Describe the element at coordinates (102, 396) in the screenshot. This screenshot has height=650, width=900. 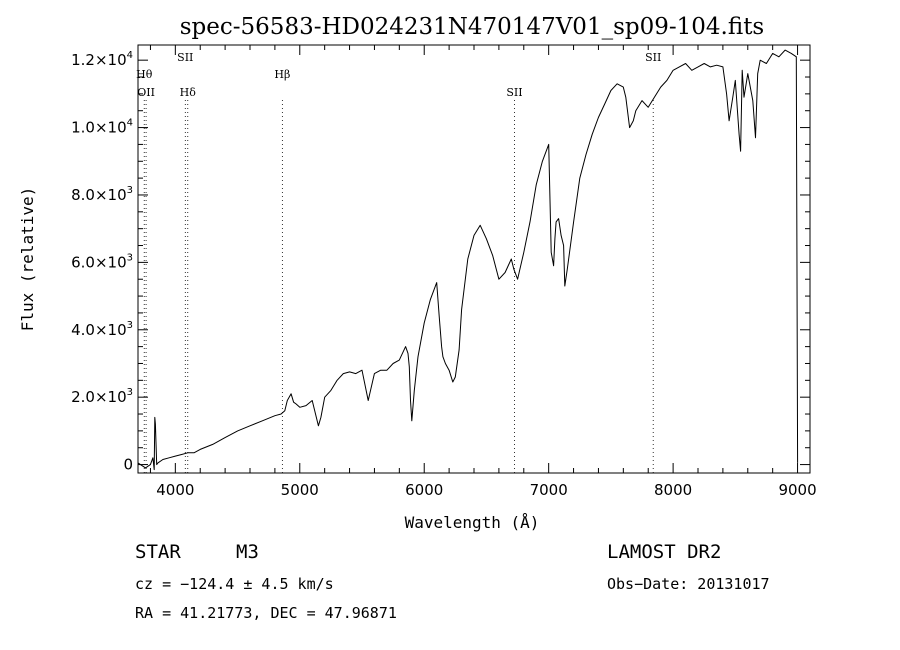
I see `y-tick-label: 2.0×103` at that location.